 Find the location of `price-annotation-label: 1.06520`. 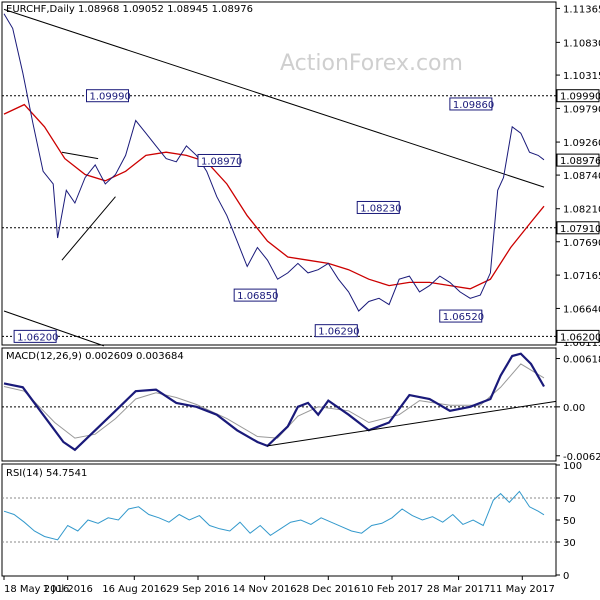

price-annotation-label: 1.06520 is located at coordinates (463, 317).